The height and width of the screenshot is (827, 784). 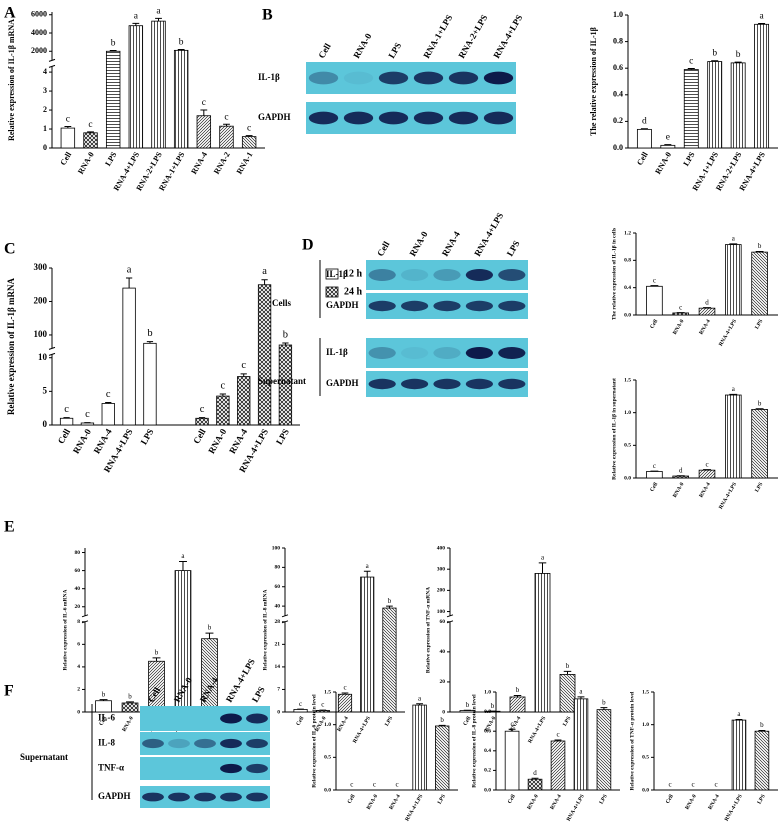 I want to click on x-tick-label: RNA-4+LPS, so click(x=576, y=808).